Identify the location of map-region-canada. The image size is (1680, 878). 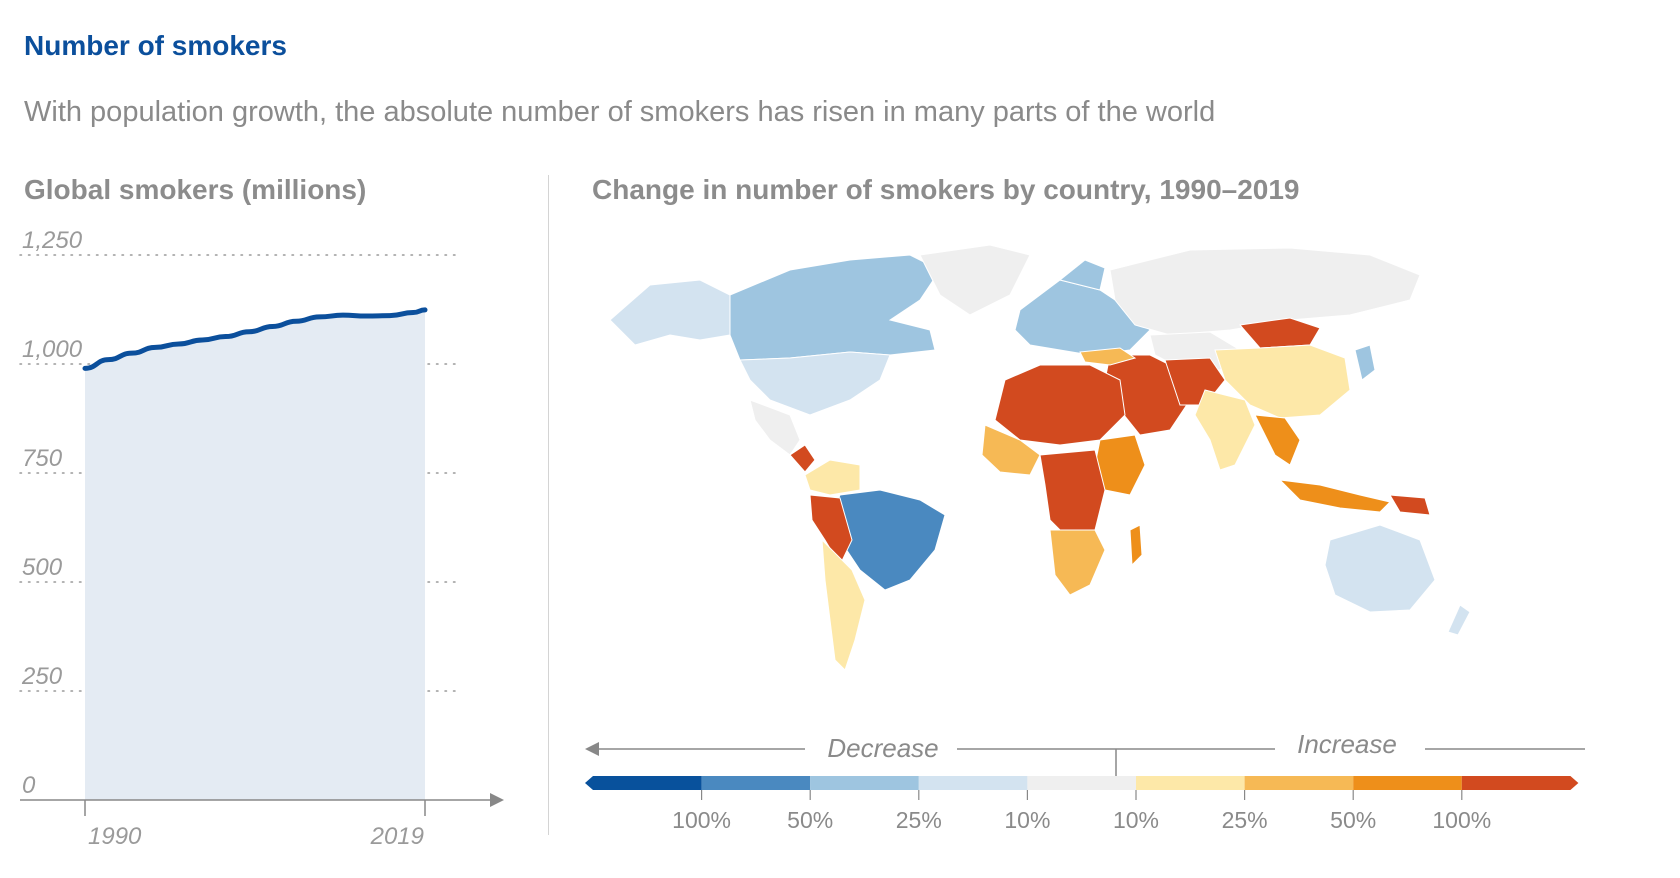
(835, 307).